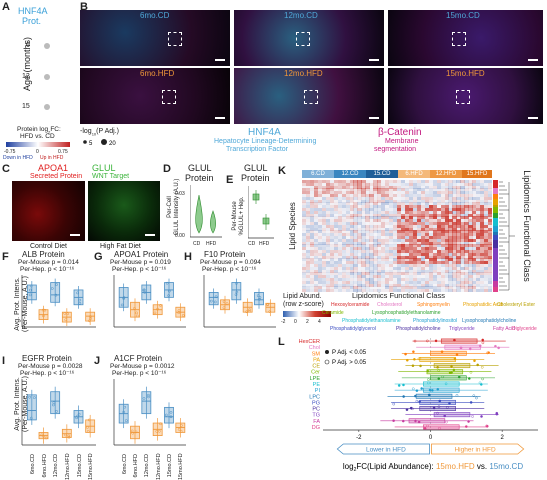 Image resolution: width=547 pixels, height=480 pixels. Describe the element at coordinates (37, 136) in the screenshot. I see `legend-title-2: HFD vs. CD` at that location.